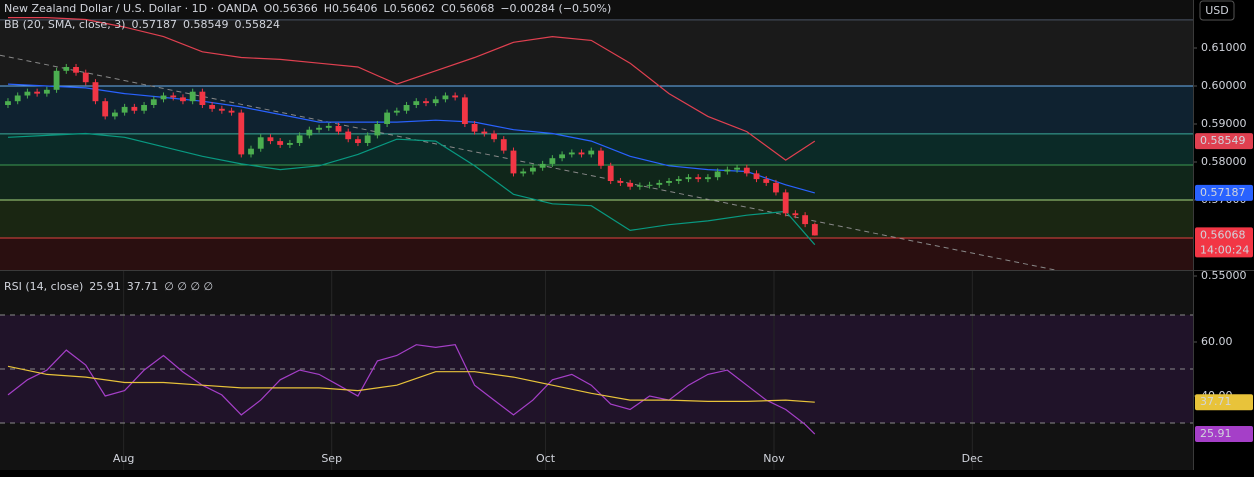 Image resolution: width=1254 pixels, height=477 pixels. I want to click on x-tick-label: Aug, so click(123, 458).